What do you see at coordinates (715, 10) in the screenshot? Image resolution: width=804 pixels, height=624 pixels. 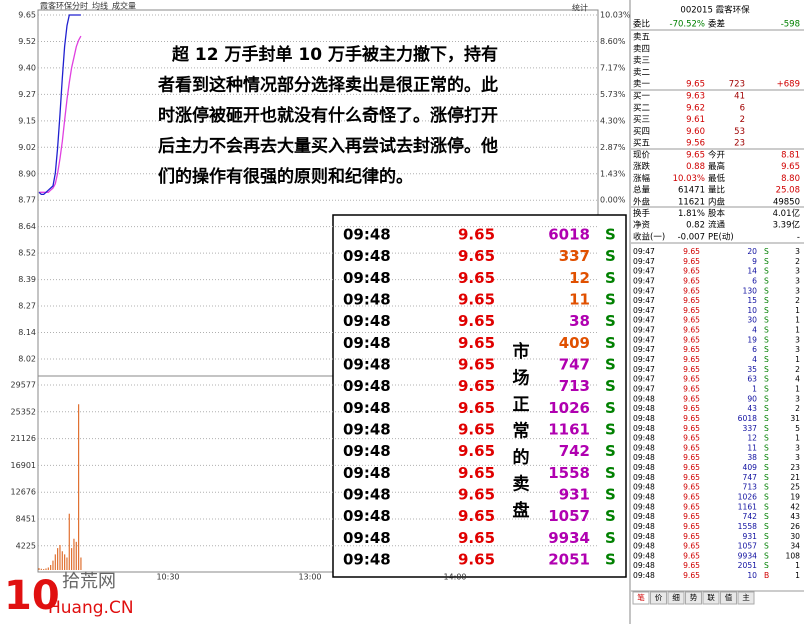 I see `quote-title: 002015 霞客环保` at bounding box center [715, 10].